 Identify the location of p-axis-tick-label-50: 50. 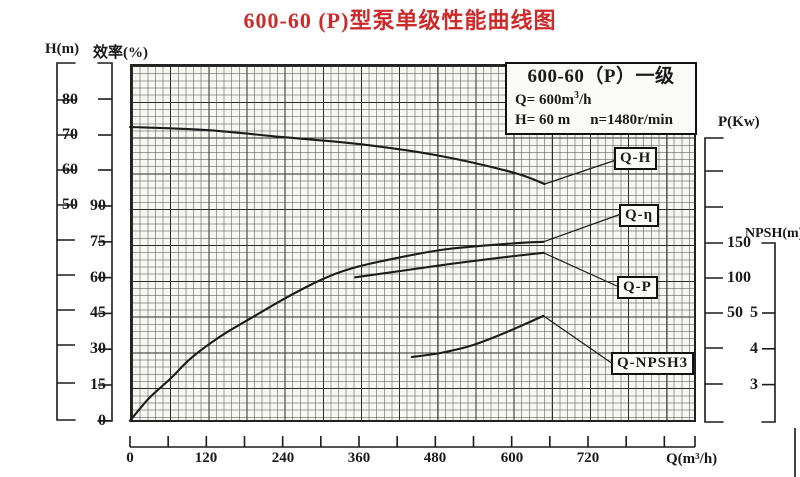
(735, 312).